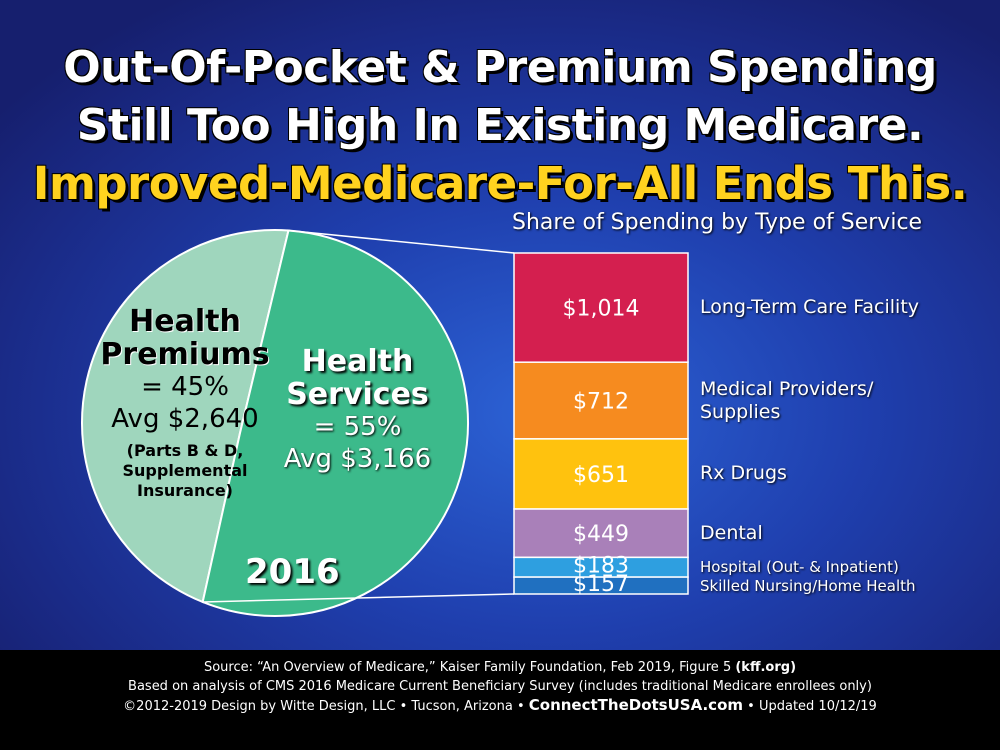 This screenshot has width=1000, height=750. Describe the element at coordinates (601, 401) in the screenshot. I see `bar-value-label-2: $712` at that location.